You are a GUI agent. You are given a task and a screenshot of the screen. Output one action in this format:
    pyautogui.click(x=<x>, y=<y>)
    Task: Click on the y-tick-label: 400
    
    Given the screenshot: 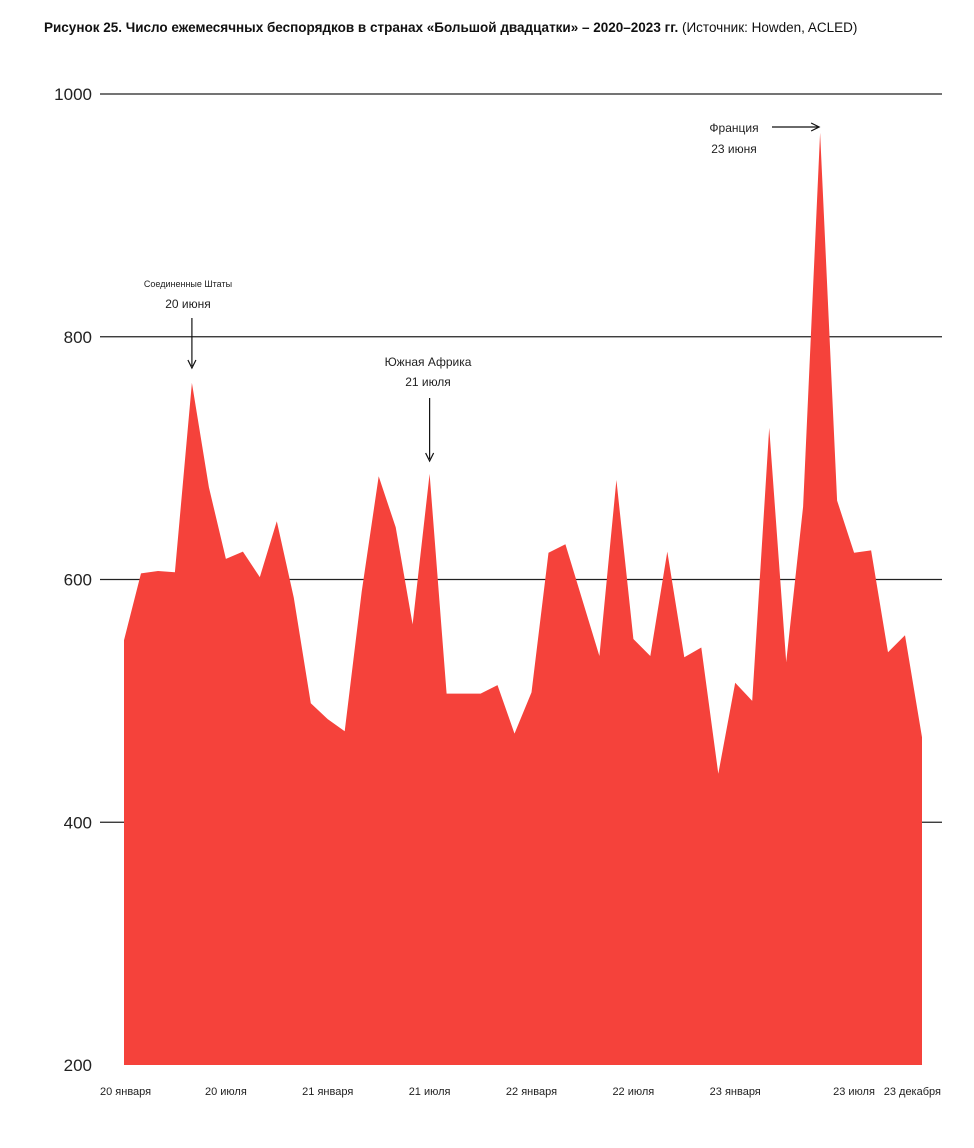 What is the action you would take?
    pyautogui.click(x=78, y=822)
    